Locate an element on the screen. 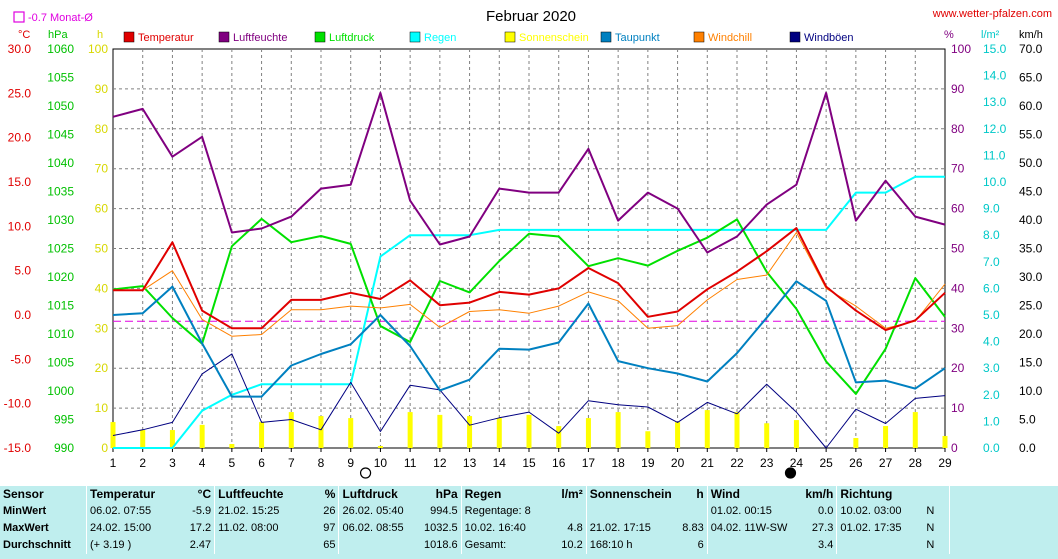 The image size is (1058, 559). hum-value: 97 is located at coordinates (329, 528).